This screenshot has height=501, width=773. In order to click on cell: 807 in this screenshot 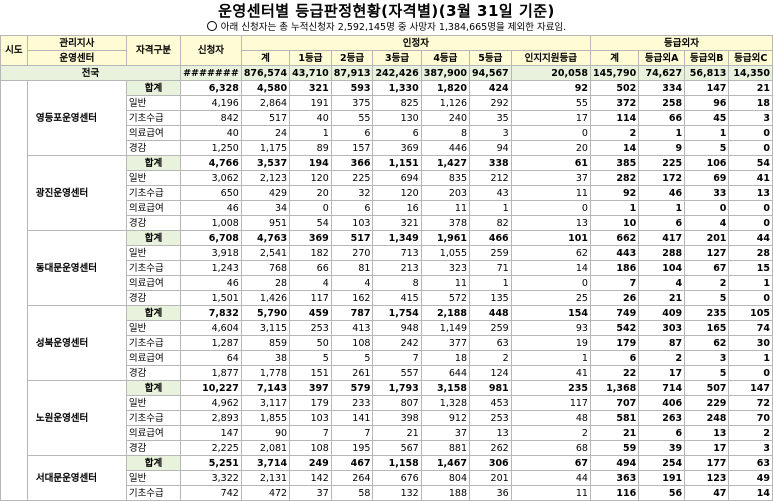, I will do `click(397, 403)`.